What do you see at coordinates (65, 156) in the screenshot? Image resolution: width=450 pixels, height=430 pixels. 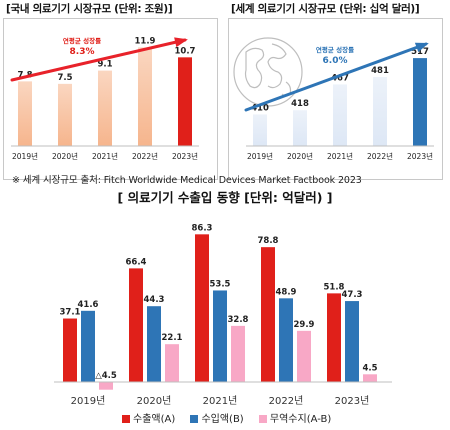 I see `dom-tick-label: 2020년` at bounding box center [65, 156].